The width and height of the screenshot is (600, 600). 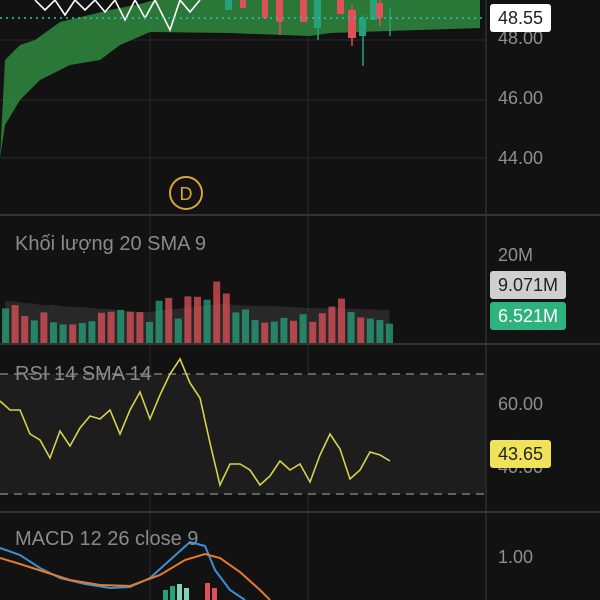 What do you see at coordinates (516, 557) in the screenshot?
I see `macd-axis-label: 1.00` at bounding box center [516, 557].